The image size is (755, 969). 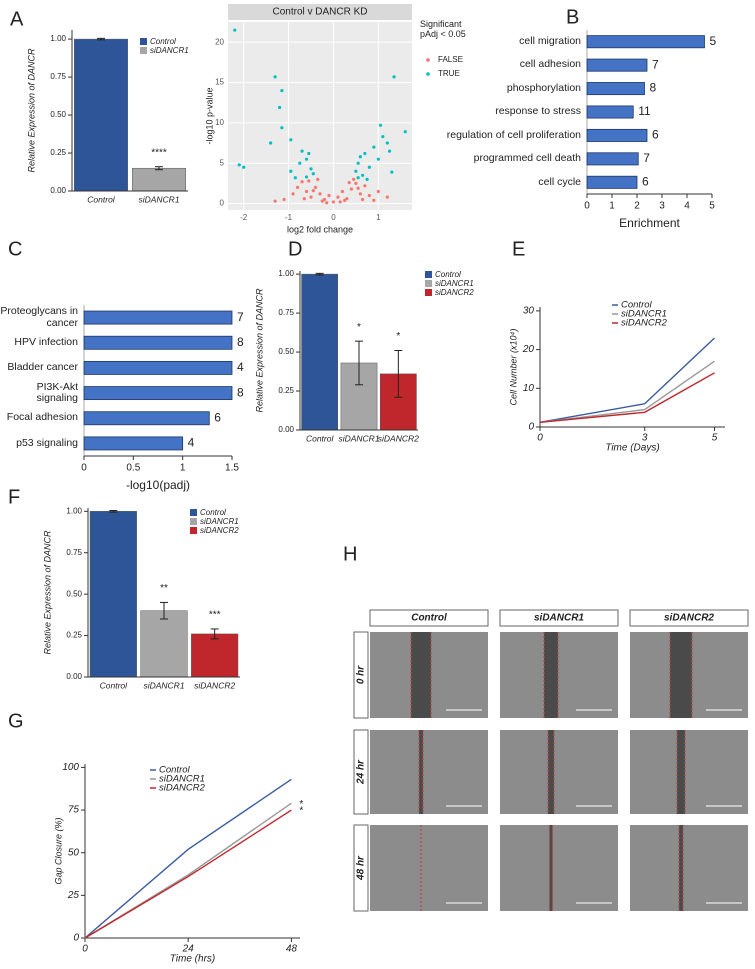 I want to click on series-line, so click(x=188, y=870).